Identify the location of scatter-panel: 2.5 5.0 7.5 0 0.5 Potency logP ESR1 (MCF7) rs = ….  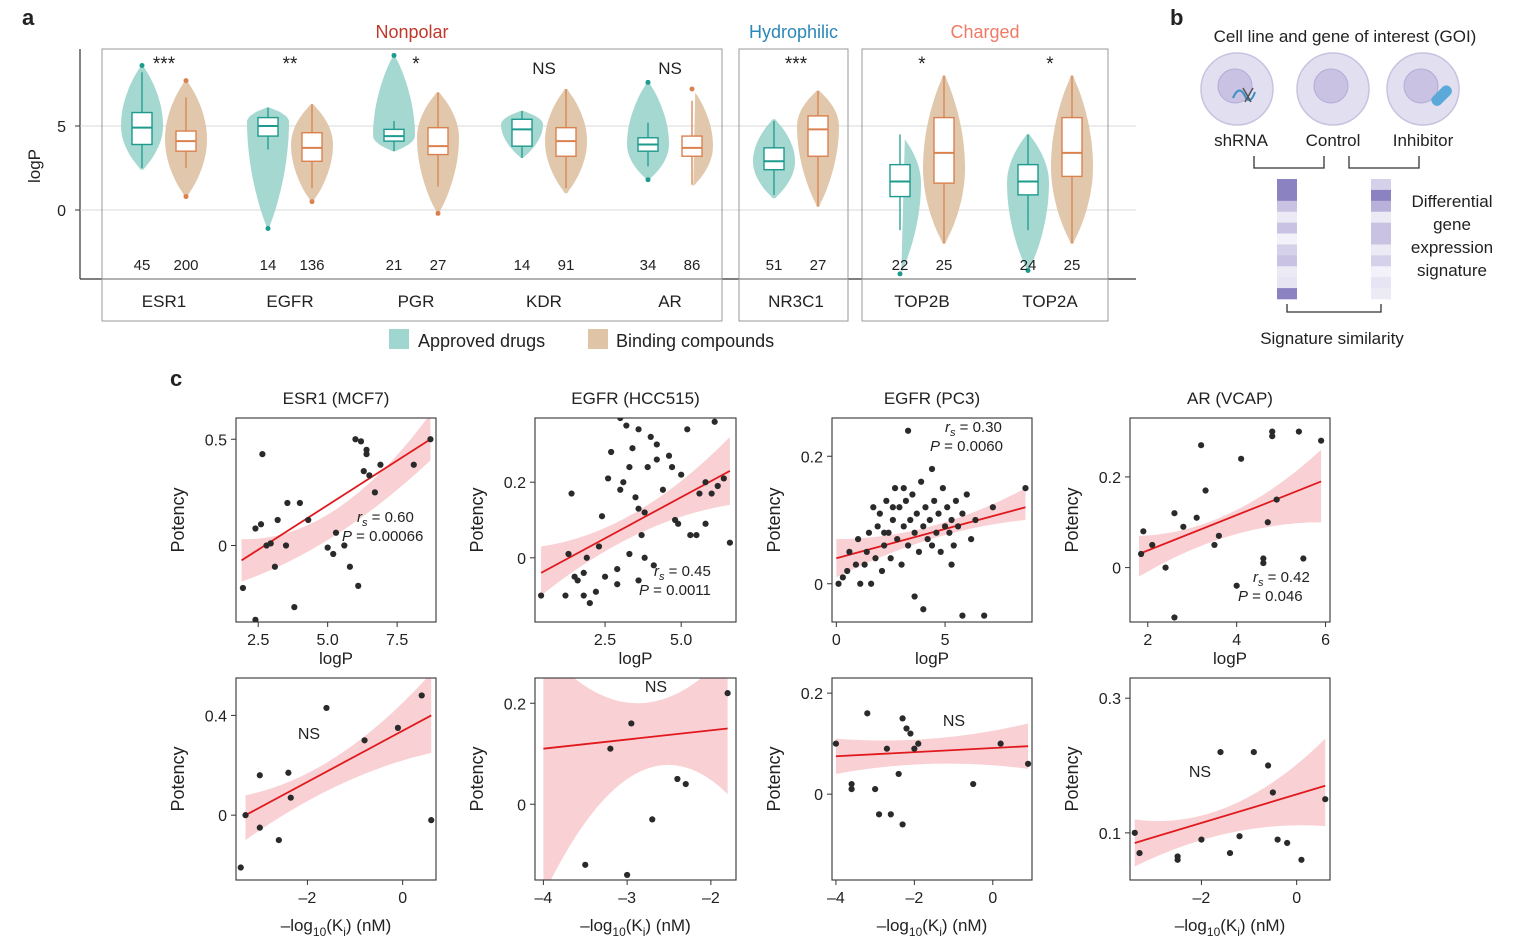
(302, 528).